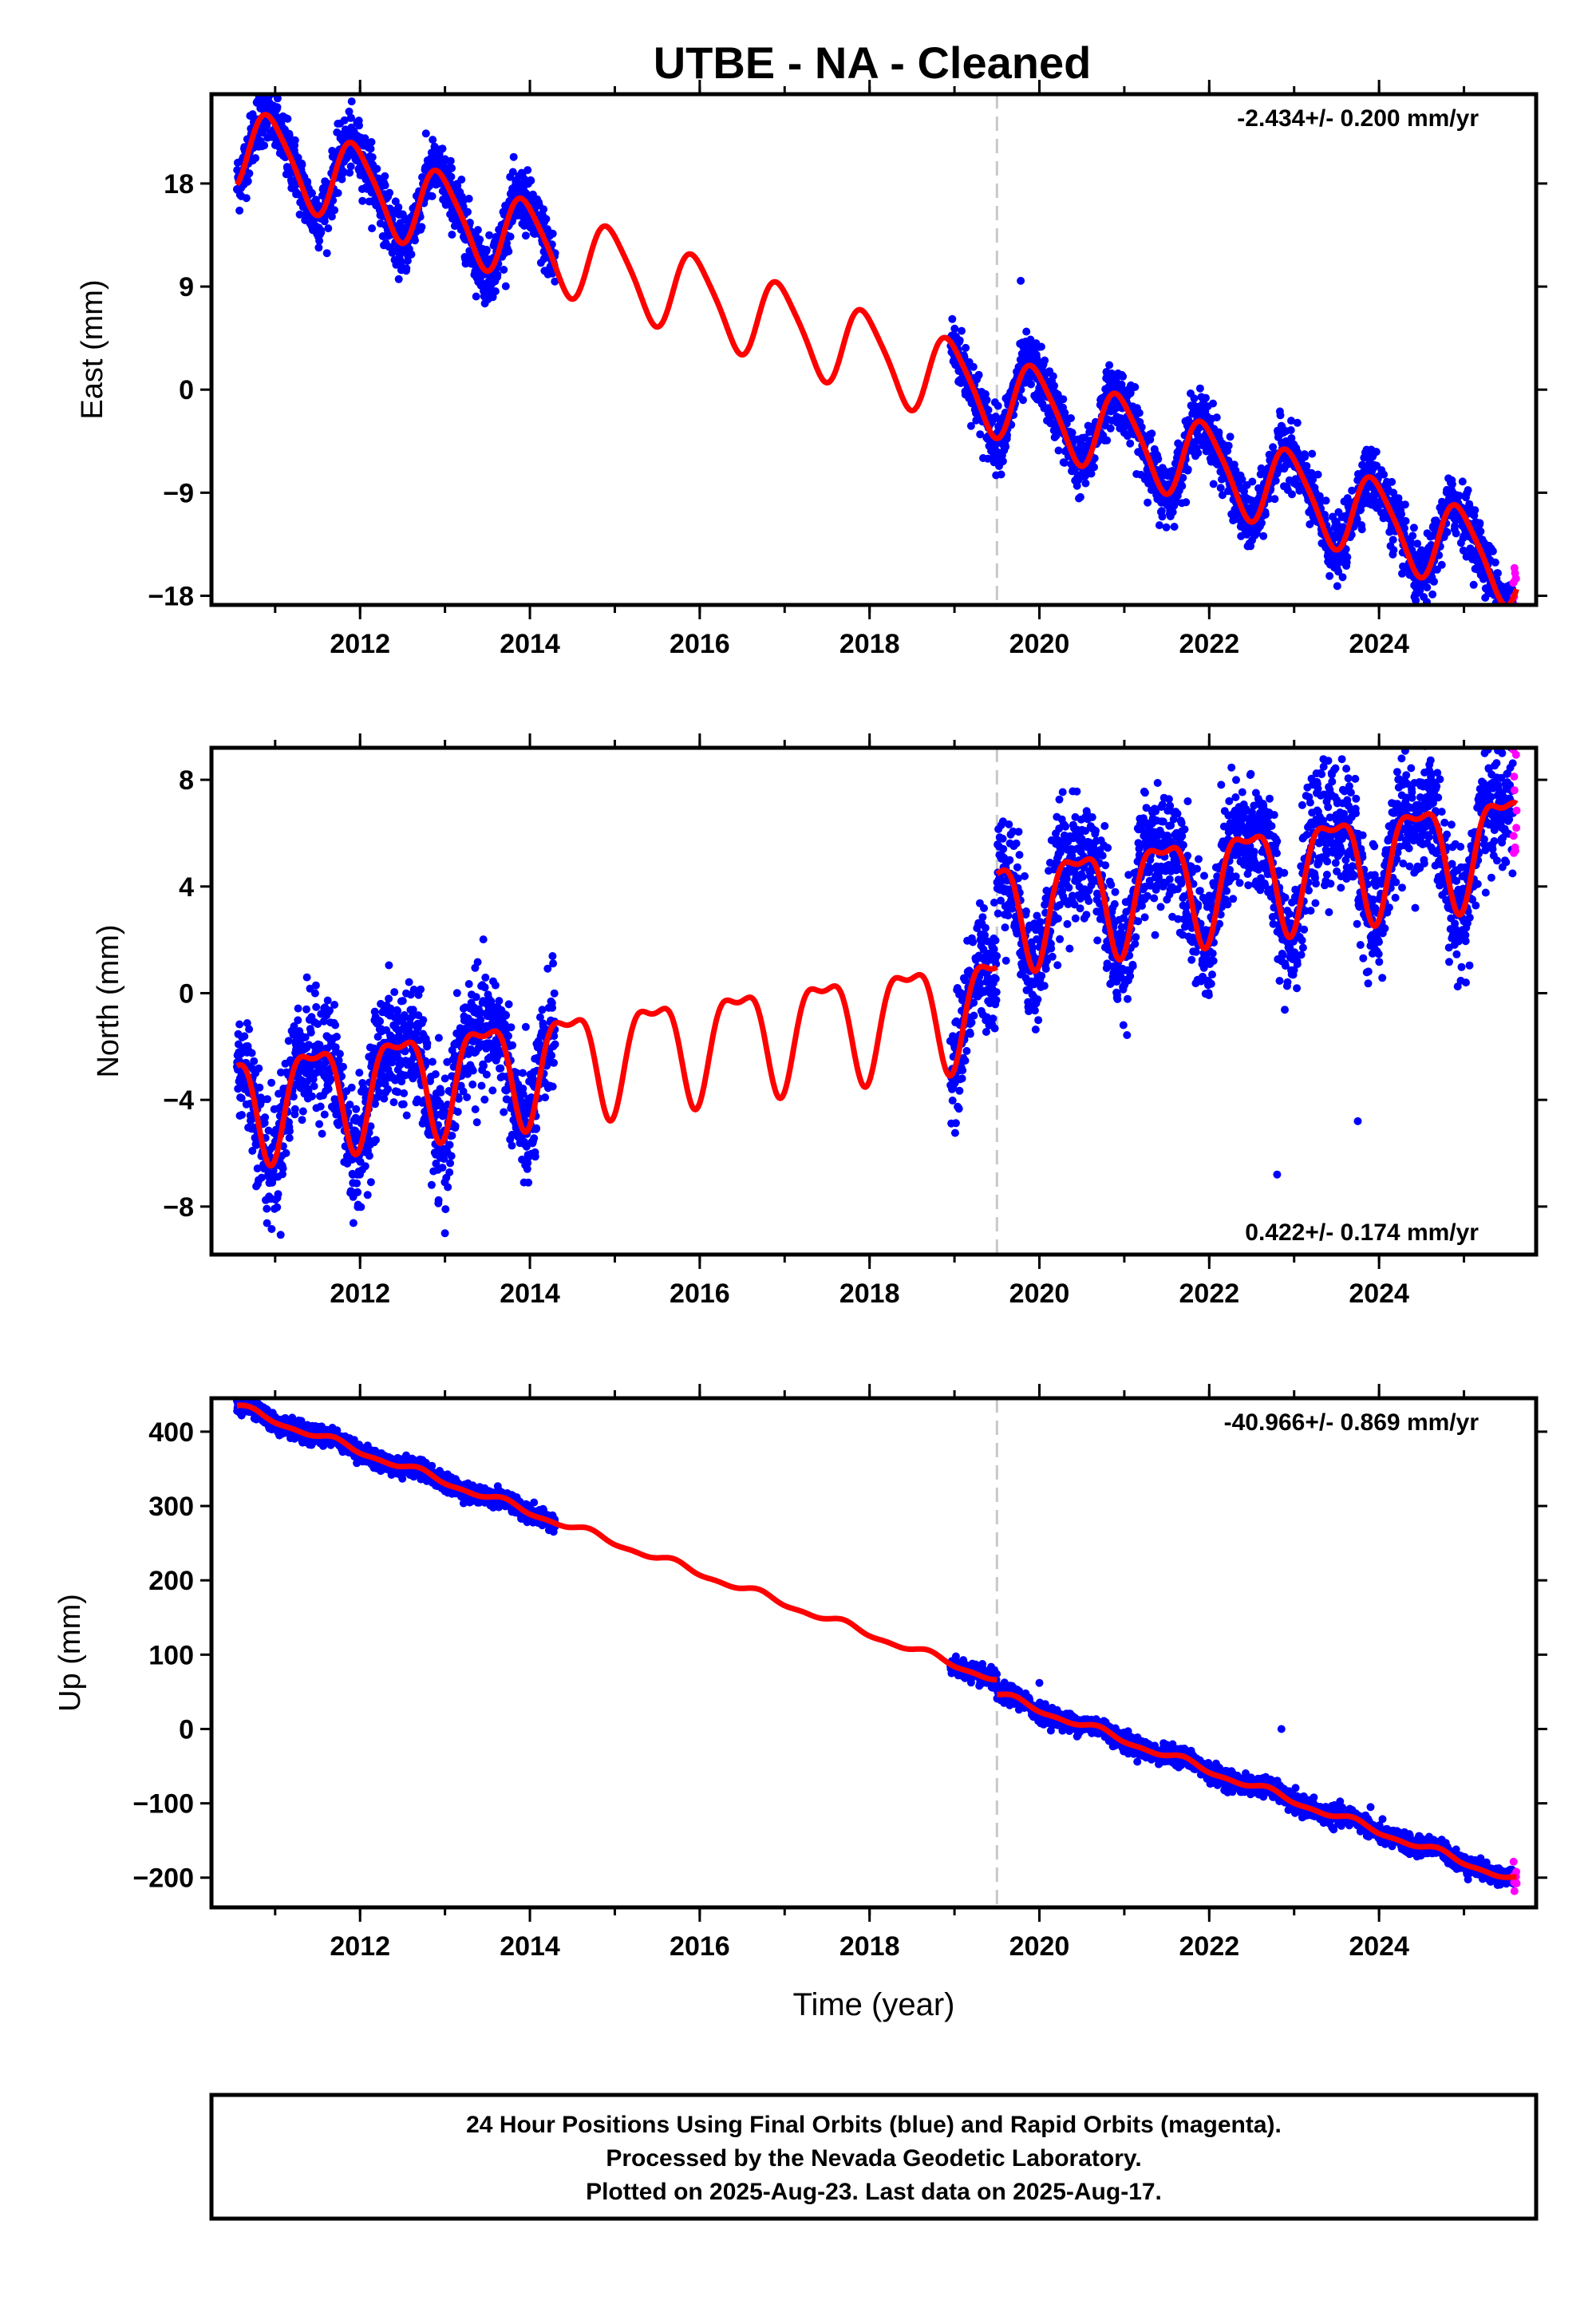 The image size is (1596, 2316). I want to click on east-xtick-label: 2022, so click(1209, 644).